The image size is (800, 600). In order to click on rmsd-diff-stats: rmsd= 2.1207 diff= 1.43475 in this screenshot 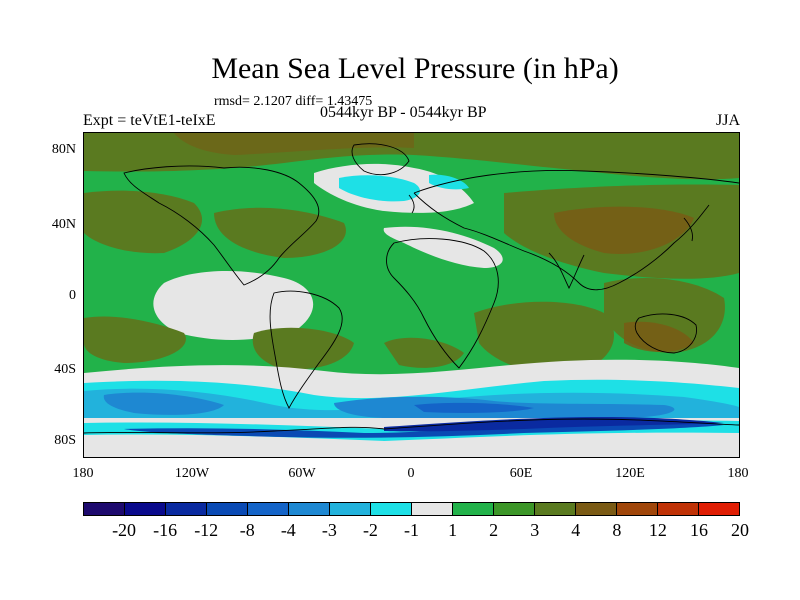, I will do `click(293, 101)`.